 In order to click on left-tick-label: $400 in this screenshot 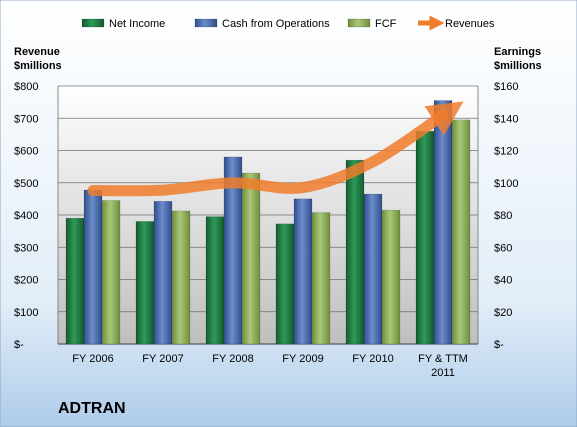, I will do `click(26, 216)`.